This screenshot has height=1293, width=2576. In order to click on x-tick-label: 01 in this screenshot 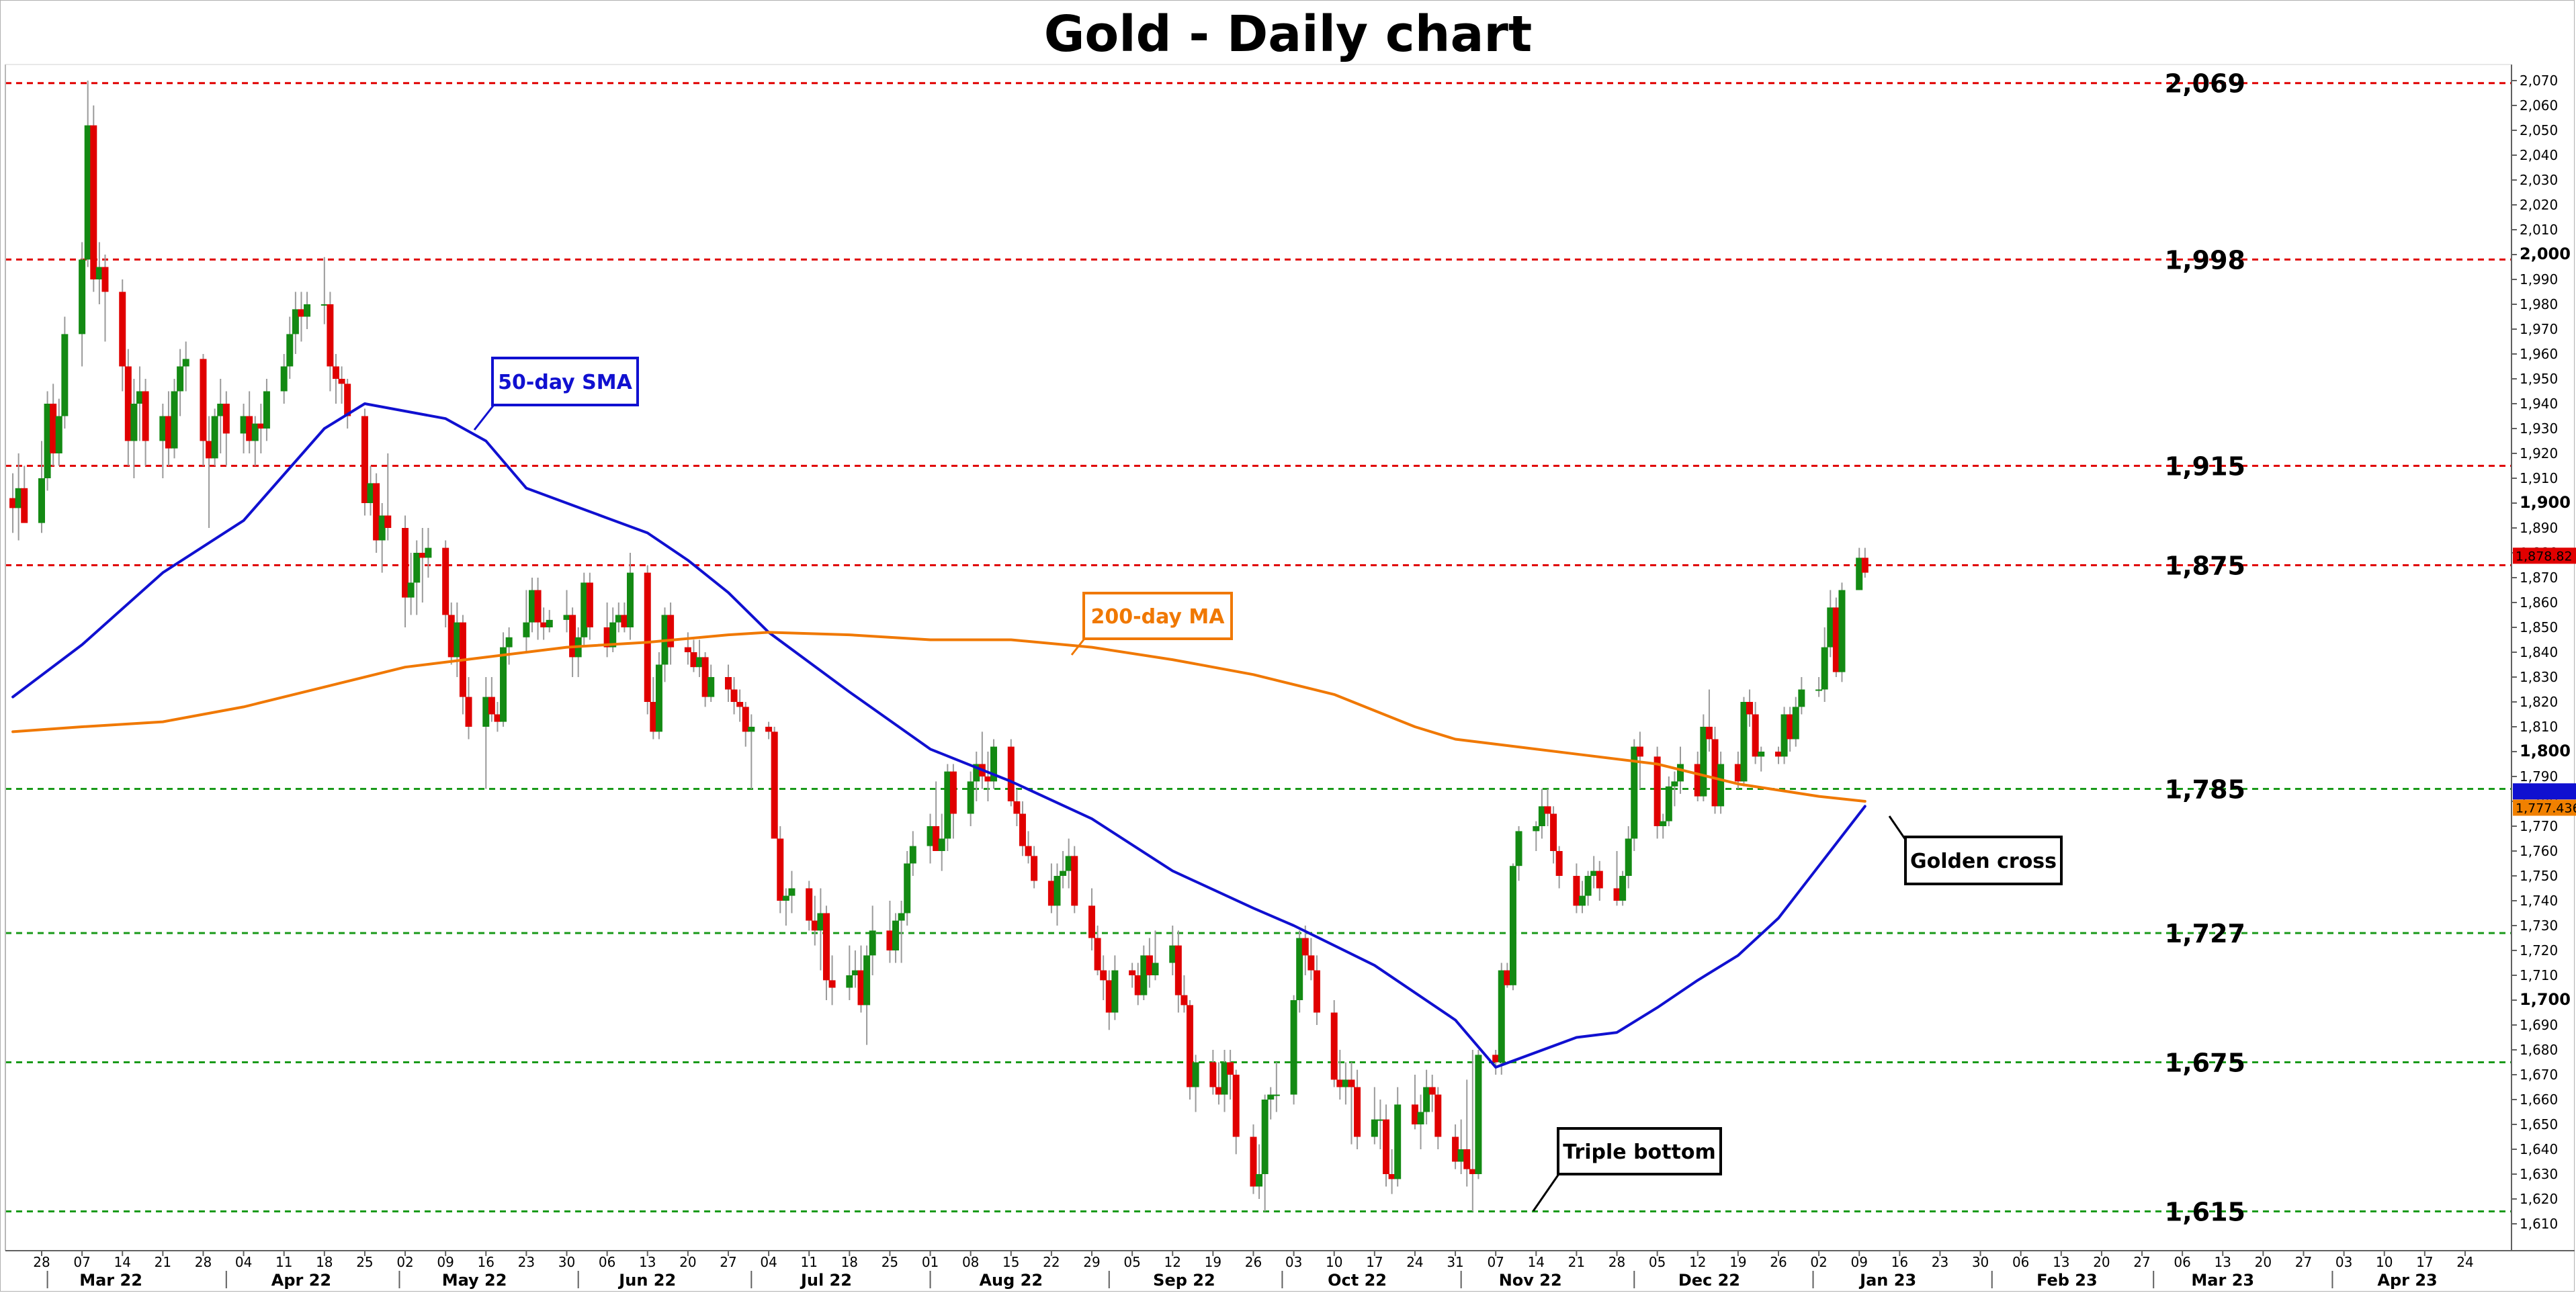, I will do `click(930, 1262)`.